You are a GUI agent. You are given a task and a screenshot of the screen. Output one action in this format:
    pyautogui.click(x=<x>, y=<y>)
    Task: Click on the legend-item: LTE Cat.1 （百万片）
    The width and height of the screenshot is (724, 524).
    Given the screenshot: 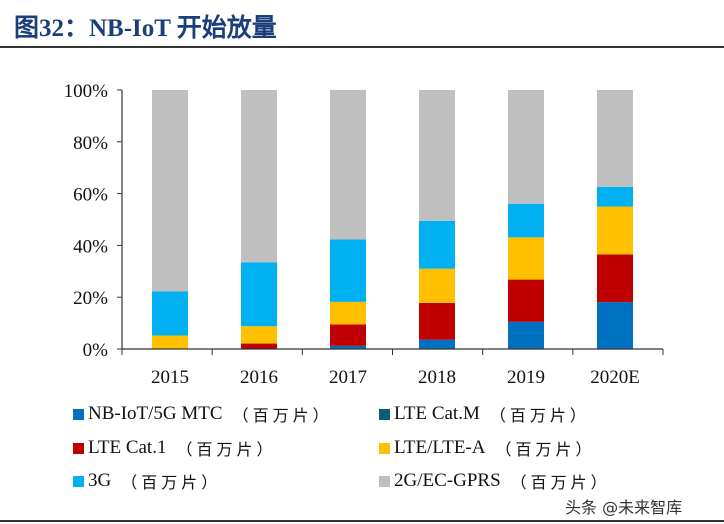 What is the action you would take?
    pyautogui.click(x=174, y=448)
    